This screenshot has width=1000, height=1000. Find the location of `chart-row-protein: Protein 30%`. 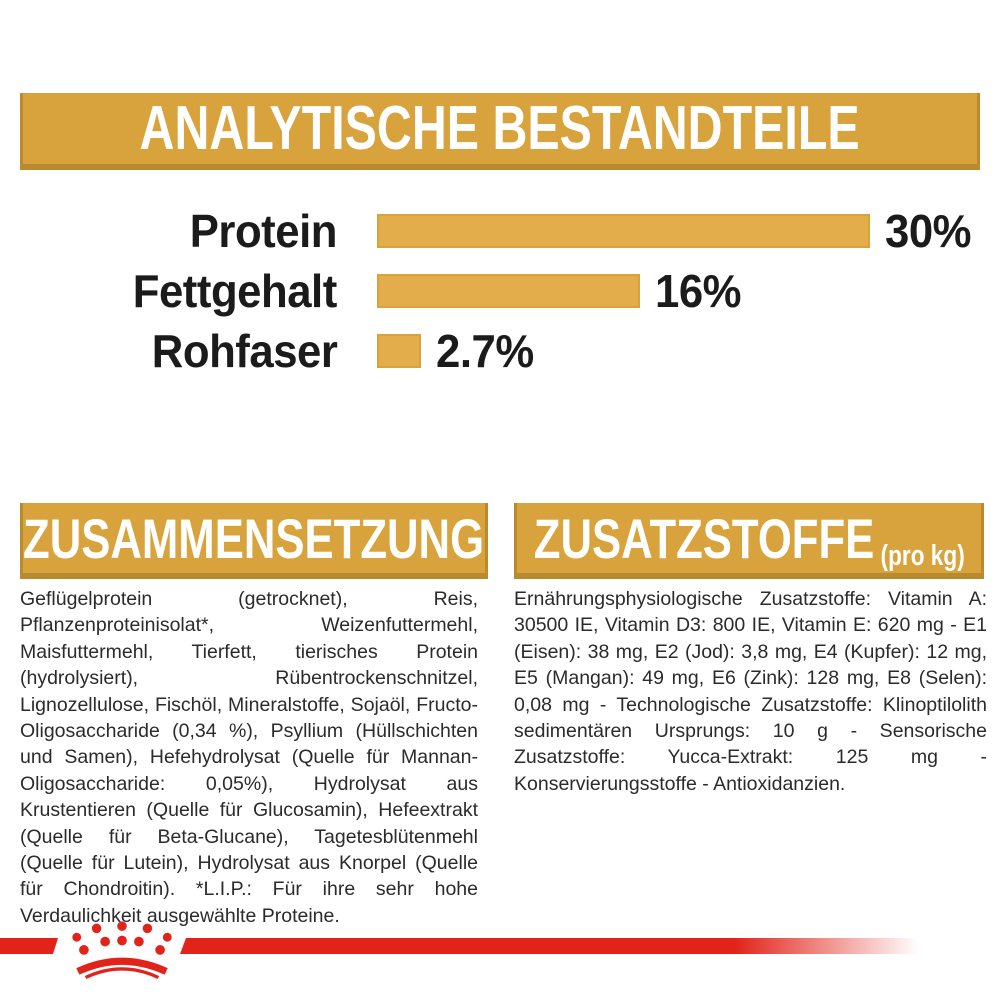

chart-row-protein: Protein 30% is located at coordinates (500, 231).